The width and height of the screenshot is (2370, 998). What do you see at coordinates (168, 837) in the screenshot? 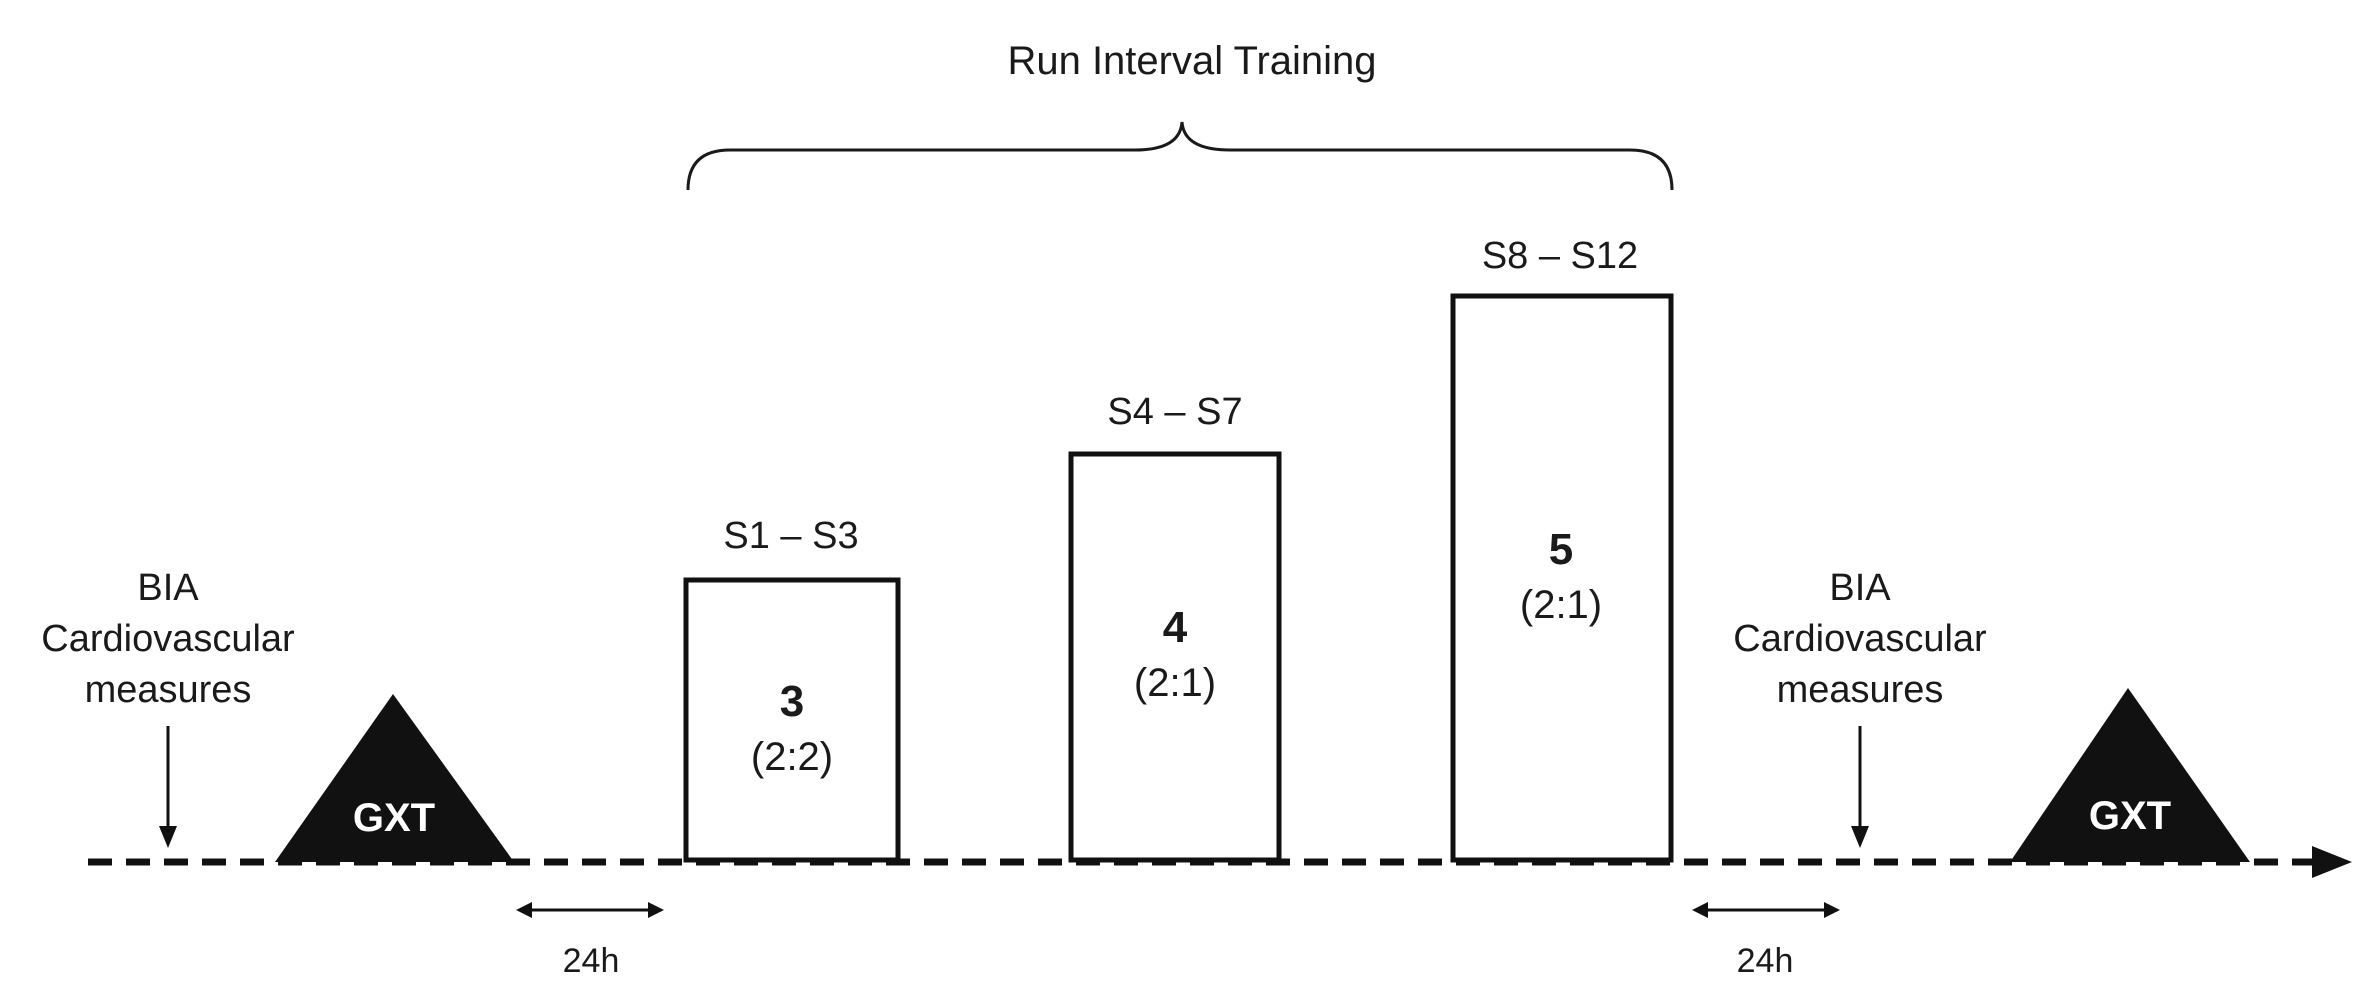
I see `pre-measures-arrowhead` at bounding box center [168, 837].